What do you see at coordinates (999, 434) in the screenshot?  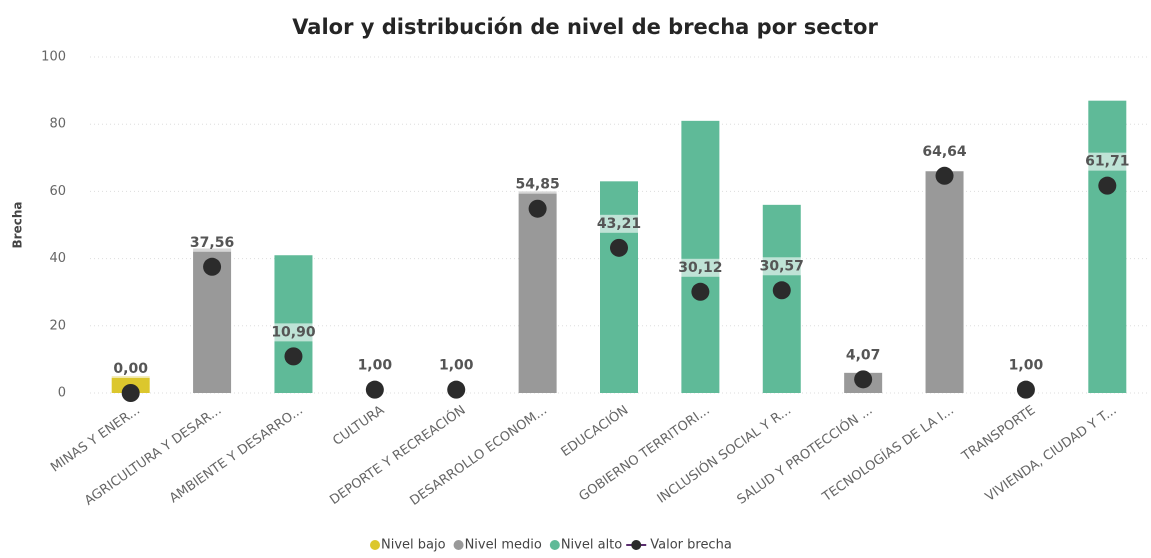 I see `x-tick-label: TRANSPORTE` at bounding box center [999, 434].